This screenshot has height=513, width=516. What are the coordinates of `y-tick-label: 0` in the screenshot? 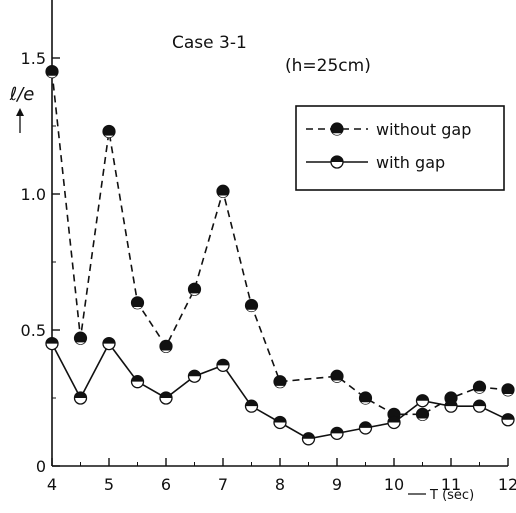 It's located at (41, 466).